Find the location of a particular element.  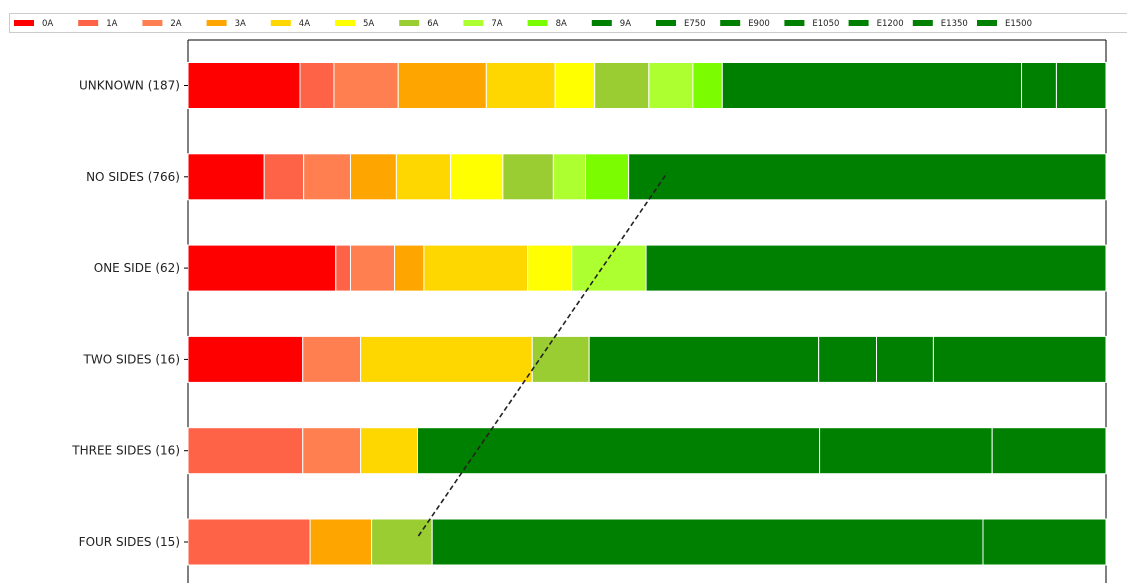

bar-three-sides-16-2a is located at coordinates (332, 451).